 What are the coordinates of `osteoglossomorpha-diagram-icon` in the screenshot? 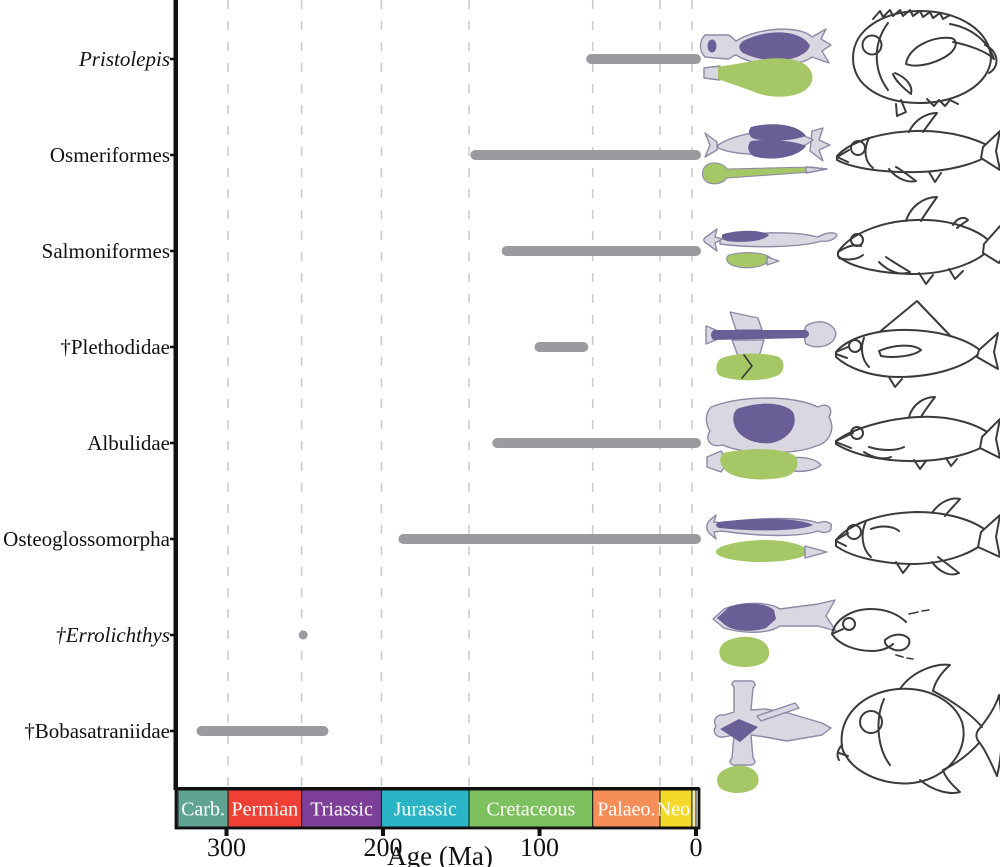 It's located at (769, 538).